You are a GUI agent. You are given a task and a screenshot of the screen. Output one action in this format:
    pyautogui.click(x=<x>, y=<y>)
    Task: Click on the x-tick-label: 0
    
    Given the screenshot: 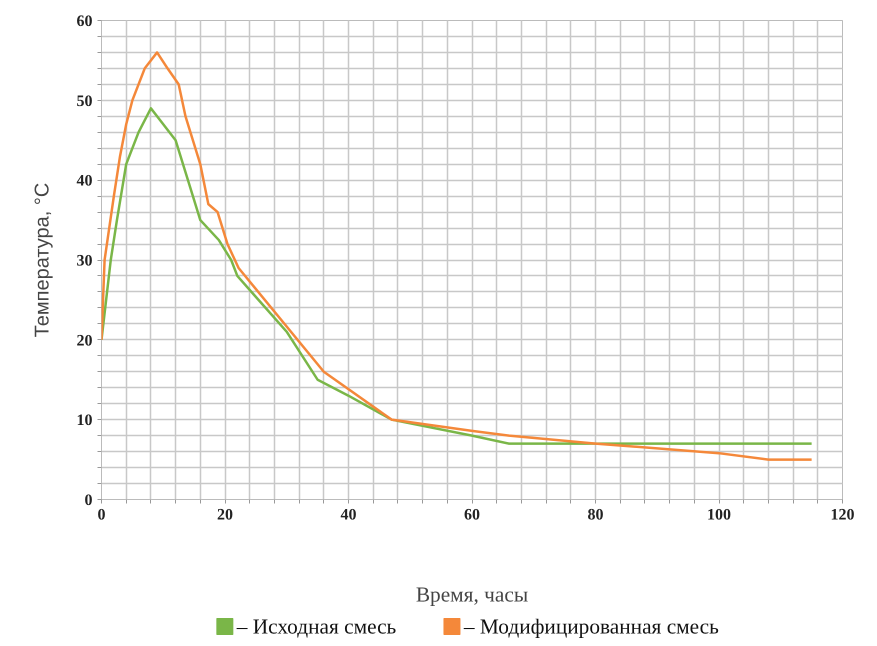 What is the action you would take?
    pyautogui.click(x=102, y=515)
    